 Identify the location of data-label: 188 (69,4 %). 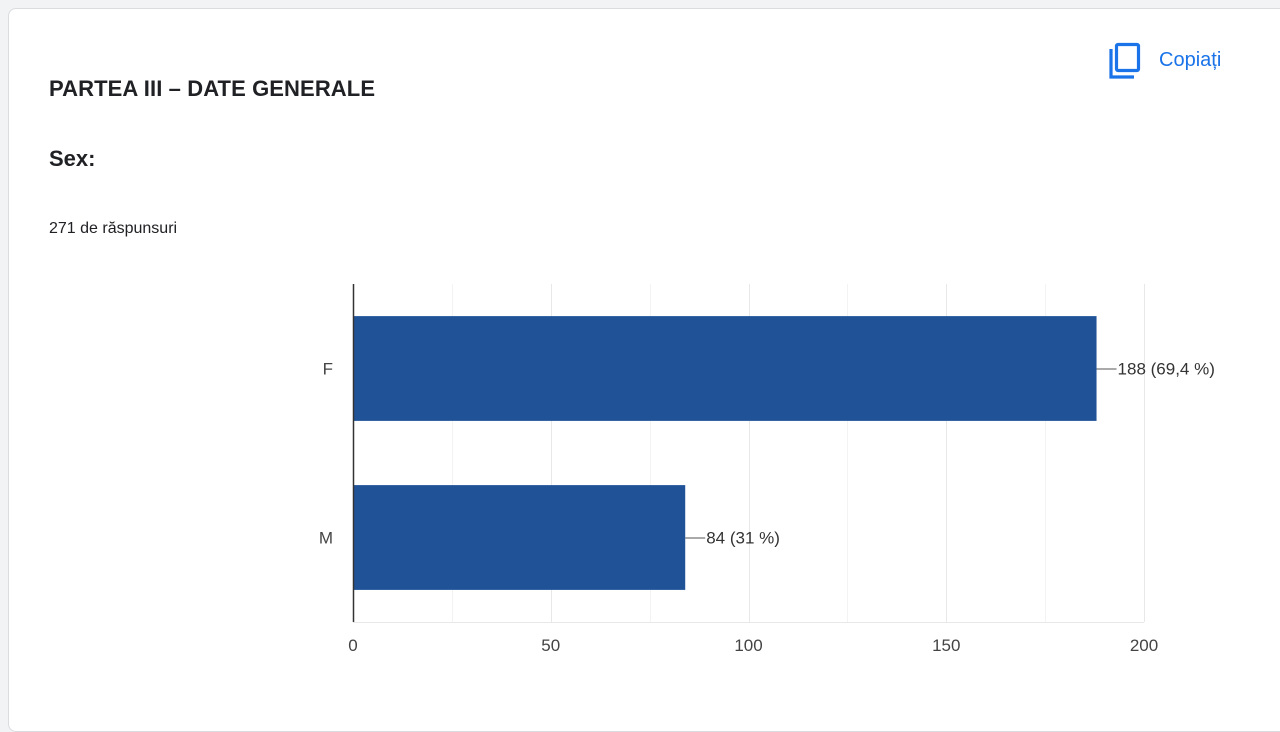
(1166, 369).